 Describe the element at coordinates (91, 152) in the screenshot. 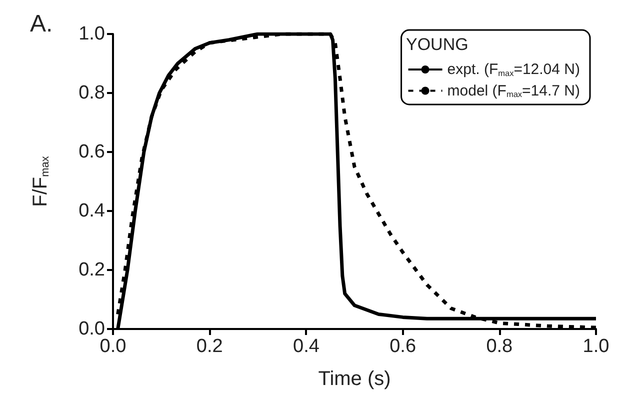

I see `y-tick-label: 0.6` at that location.